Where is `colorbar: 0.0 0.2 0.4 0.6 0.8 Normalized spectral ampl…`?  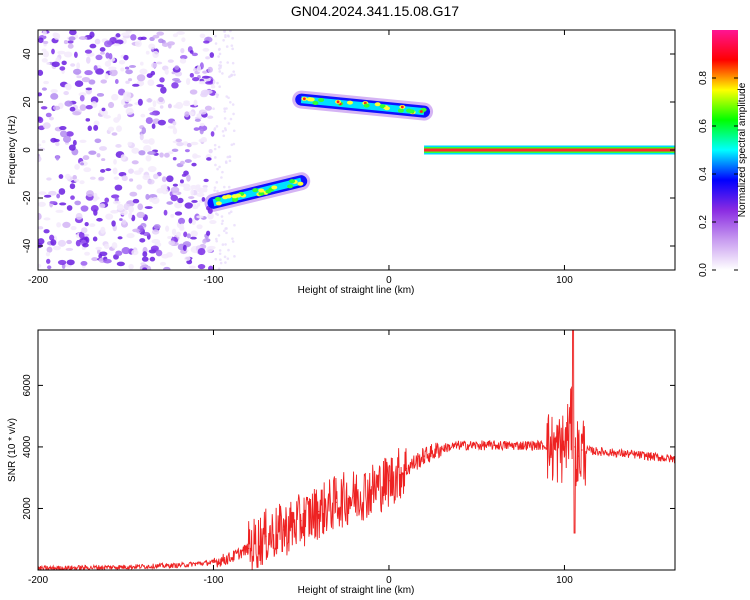 colorbar: 0.0 0.2 0.4 0.6 0.8 Normalized spectral ampl… is located at coordinates (723, 153).